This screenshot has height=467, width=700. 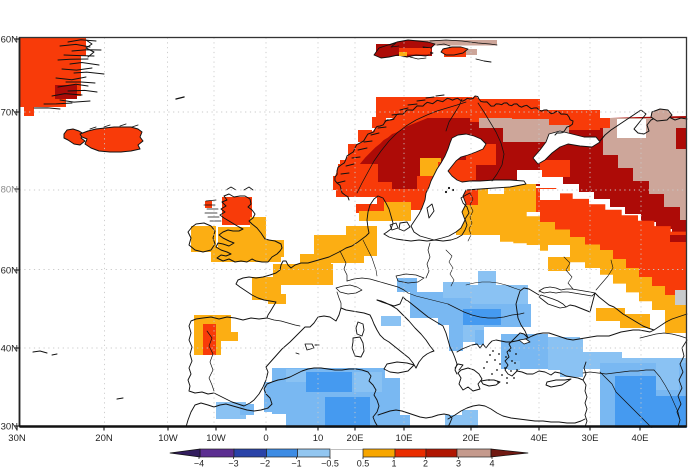 I want to click on svg-text: 4, so click(x=491, y=463).